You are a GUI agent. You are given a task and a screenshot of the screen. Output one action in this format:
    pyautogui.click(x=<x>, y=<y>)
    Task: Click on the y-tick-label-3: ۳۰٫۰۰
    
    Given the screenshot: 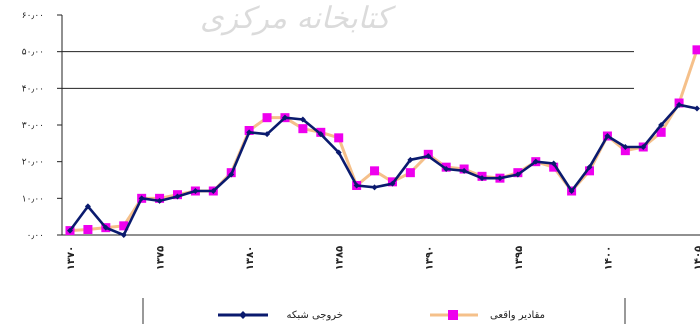 What is the action you would take?
    pyautogui.click(x=33, y=126)
    